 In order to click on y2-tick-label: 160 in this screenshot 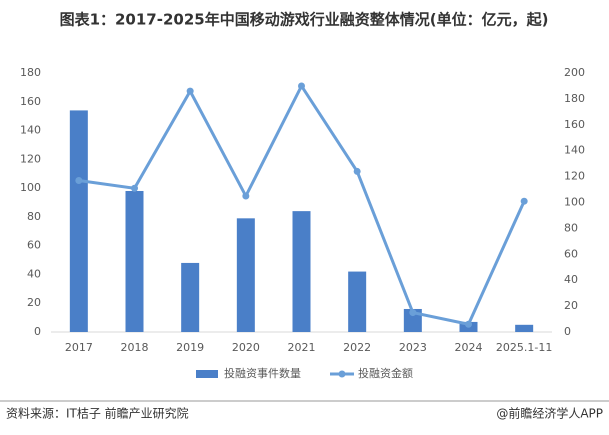, I will do `click(574, 124)`.